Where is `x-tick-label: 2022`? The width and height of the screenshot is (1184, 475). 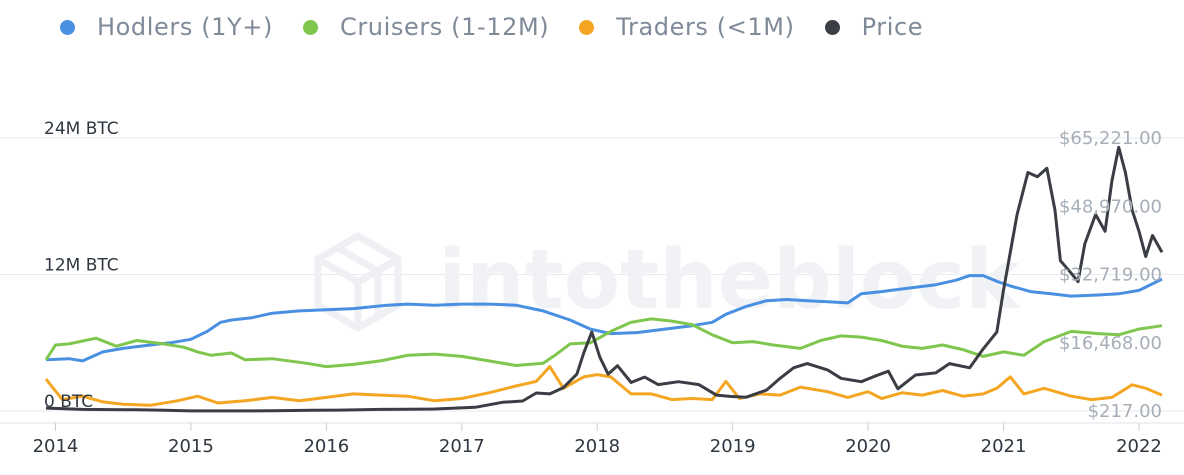
x-tick-label: 2022 is located at coordinates (1139, 446).